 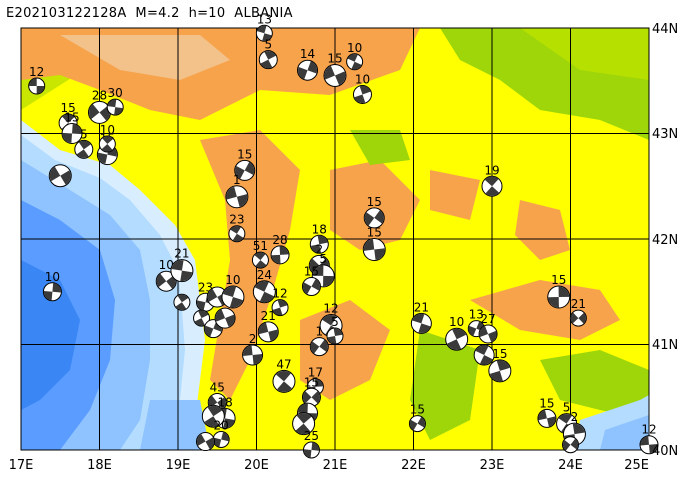 What do you see at coordinates (570, 465) in the screenshot?
I see `lon-tick-label: 24E` at bounding box center [570, 465].